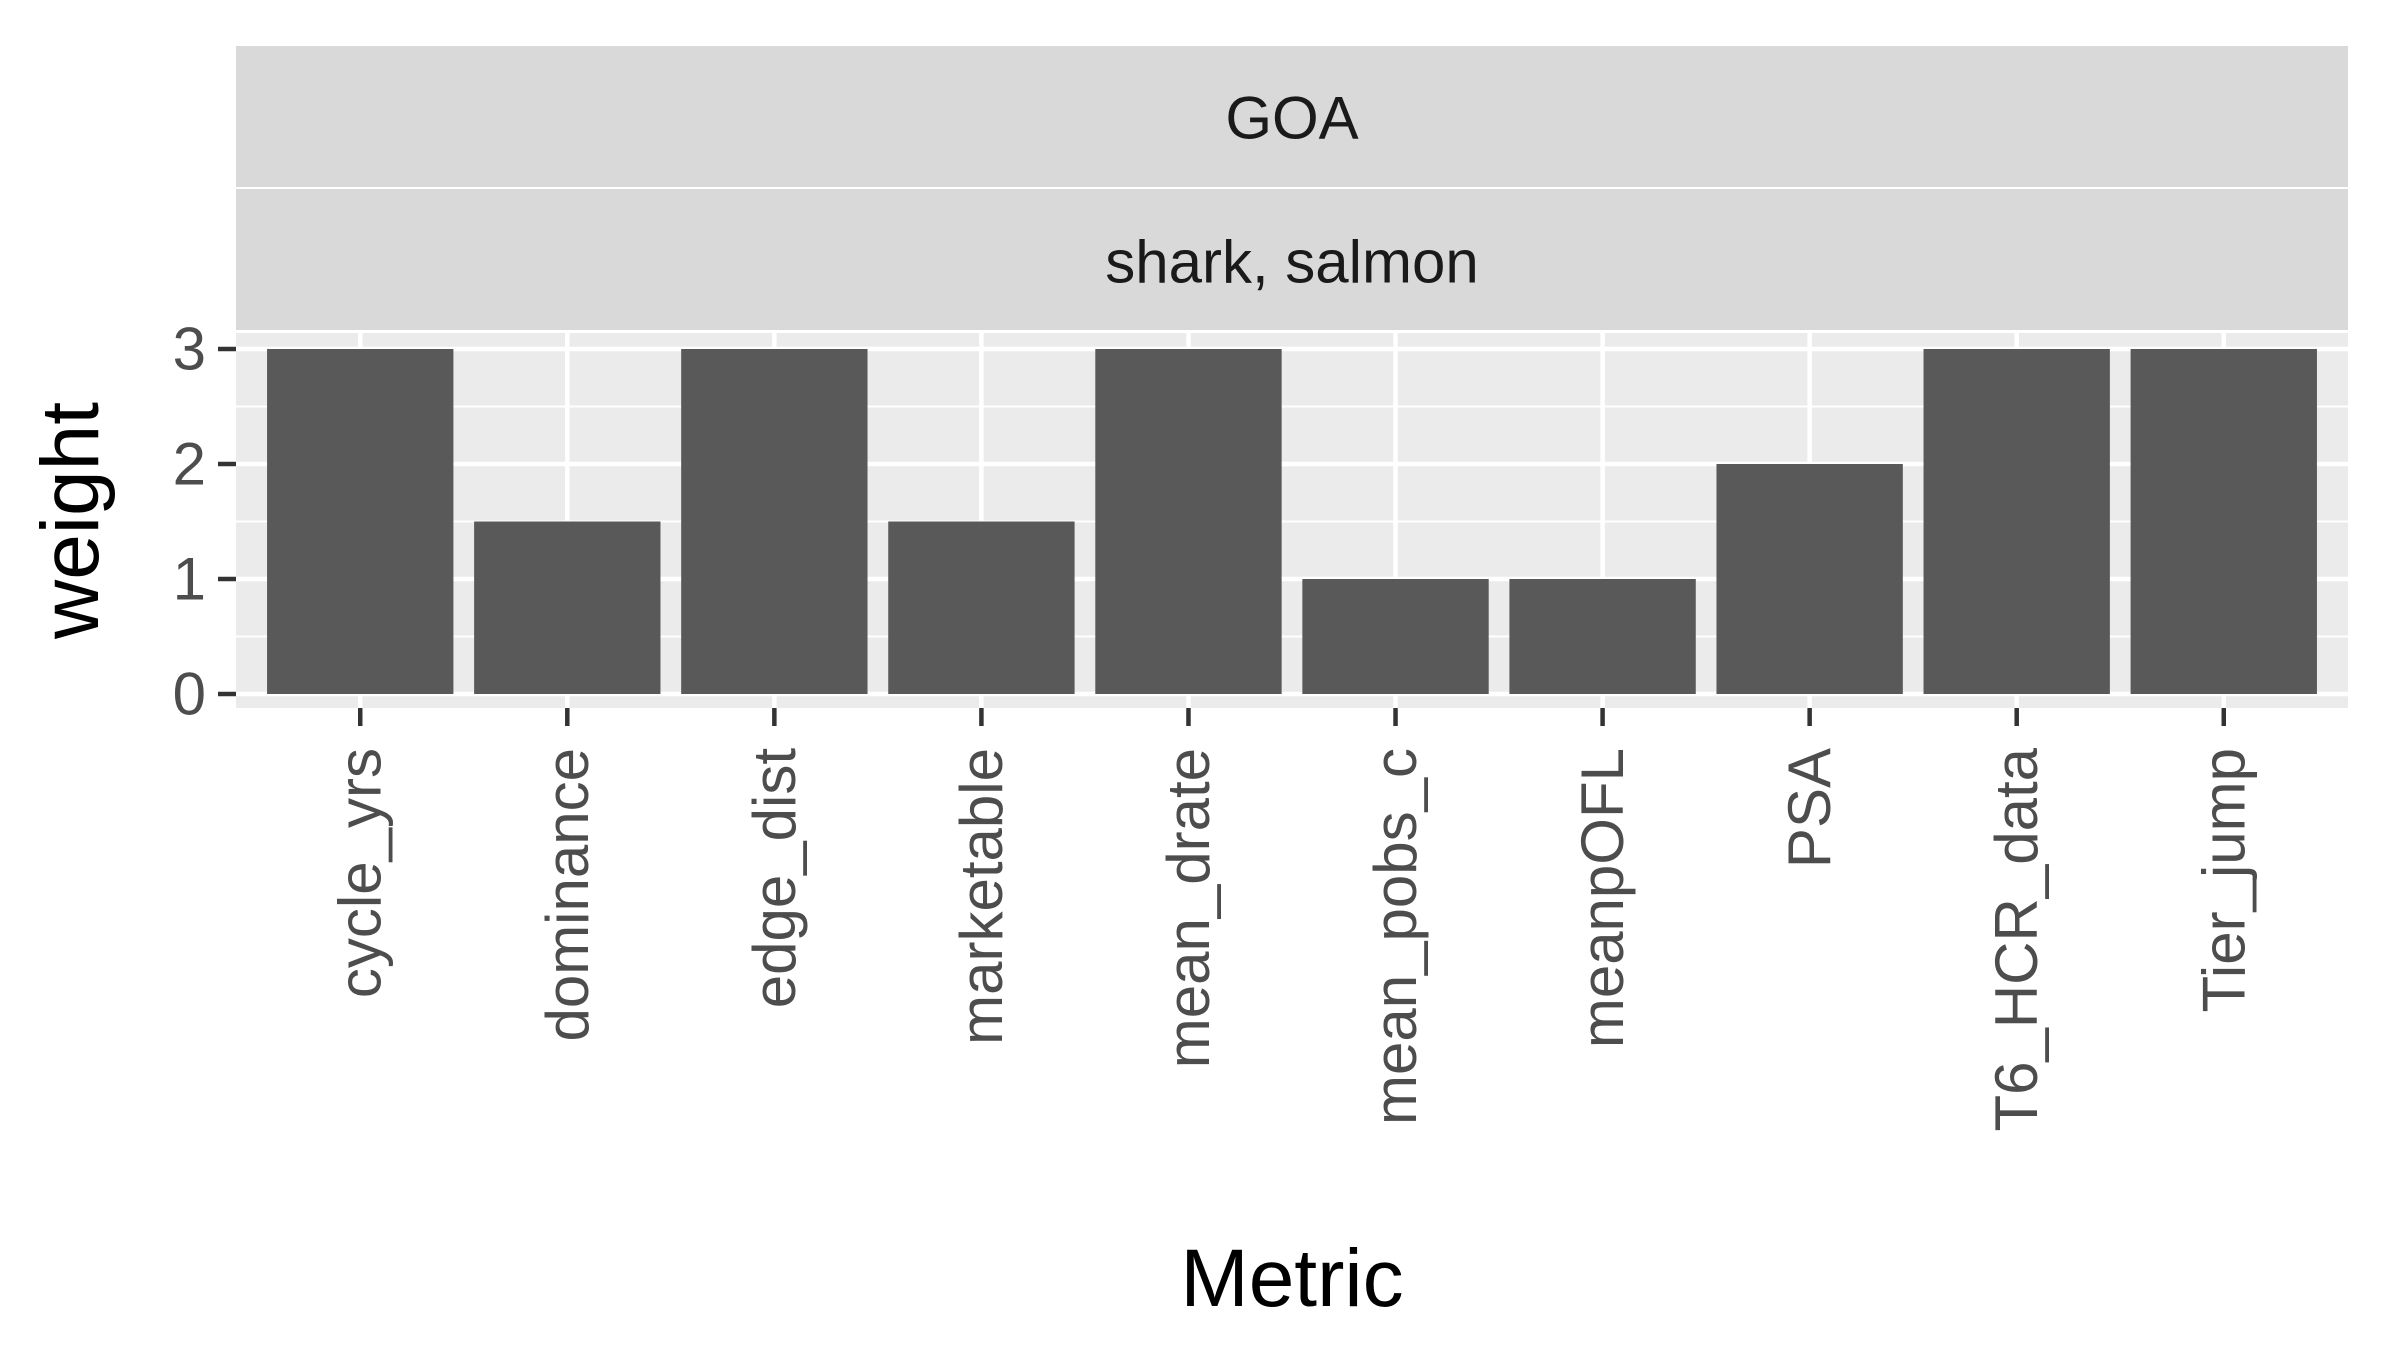 Image resolution: width=2383 pixels, height=1370 pixels. What do you see at coordinates (70, 521) in the screenshot?
I see `y-axis-title: weight` at bounding box center [70, 521].